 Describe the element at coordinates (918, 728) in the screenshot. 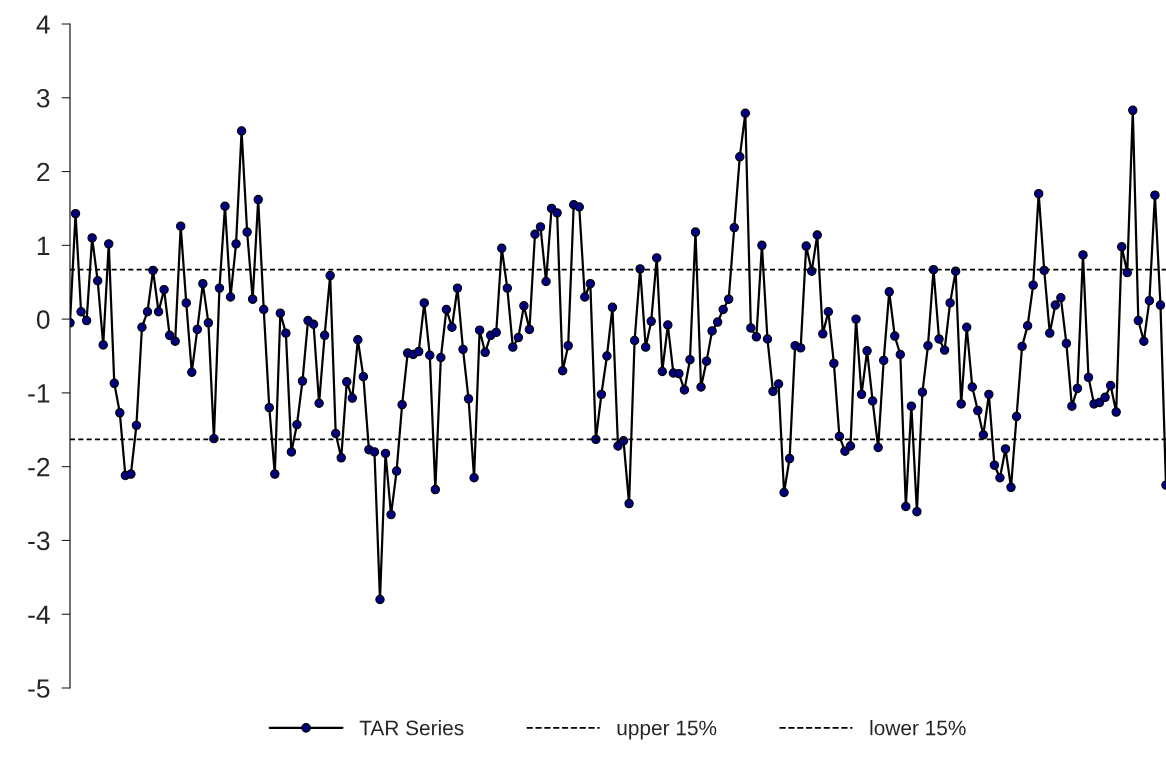

I see `legend-label: lower 15%` at that location.